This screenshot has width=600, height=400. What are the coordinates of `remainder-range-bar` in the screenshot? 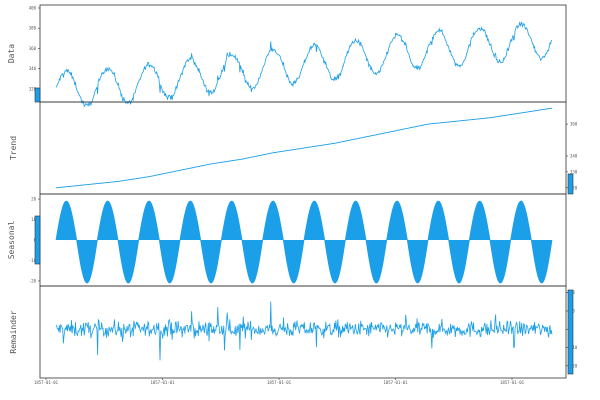 It's located at (570, 332).